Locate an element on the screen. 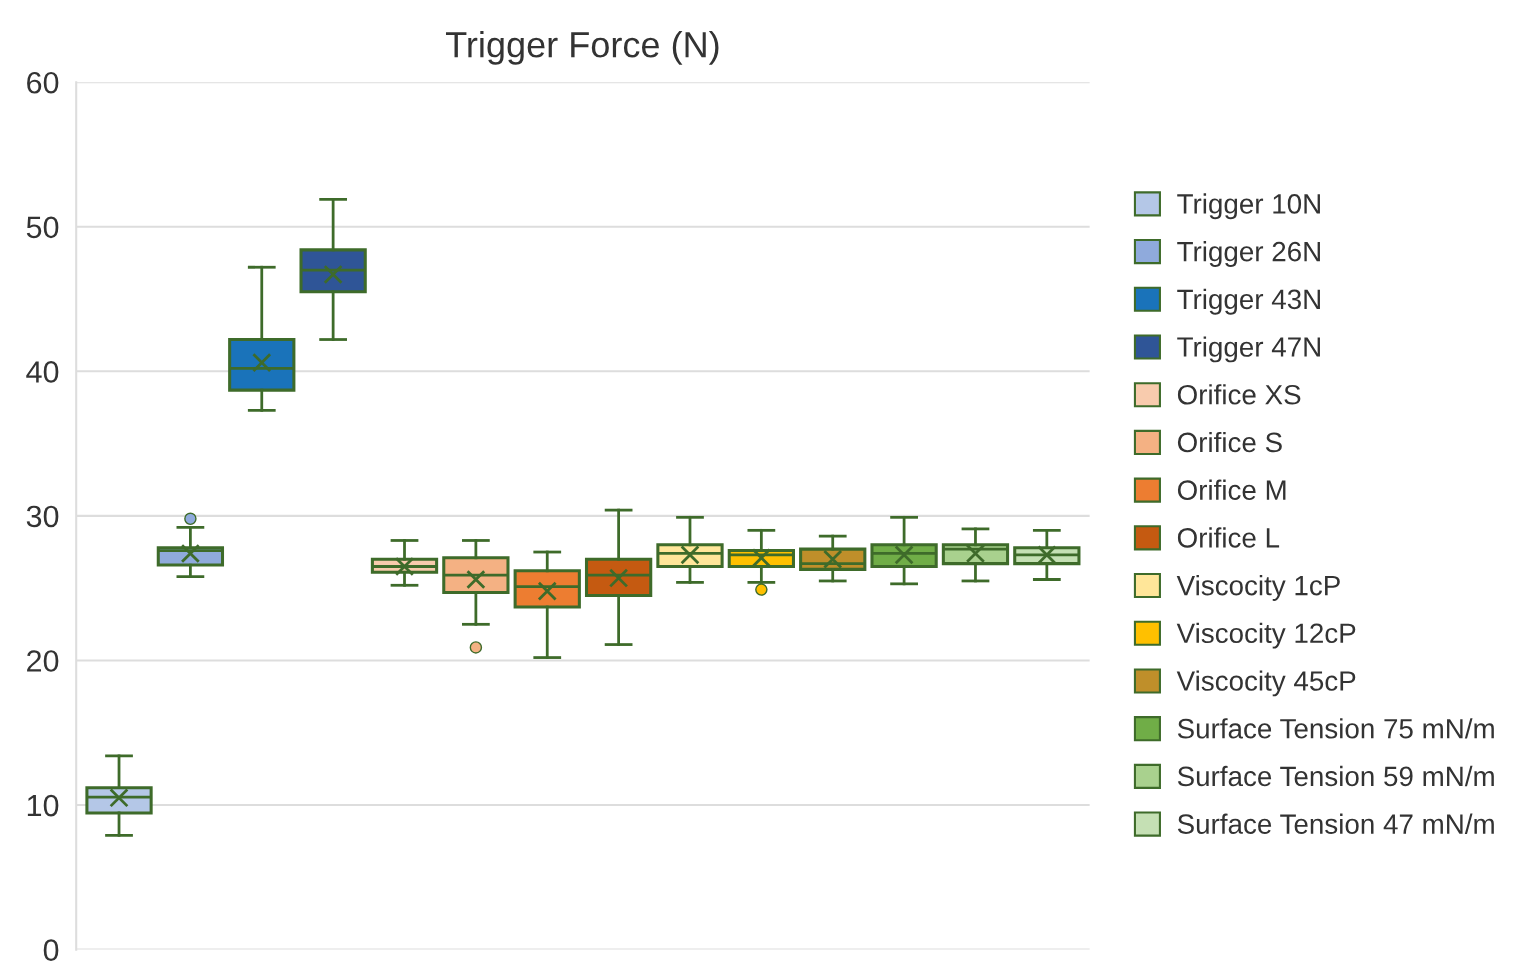  legend-label: Trigger 47N is located at coordinates (1248, 349).